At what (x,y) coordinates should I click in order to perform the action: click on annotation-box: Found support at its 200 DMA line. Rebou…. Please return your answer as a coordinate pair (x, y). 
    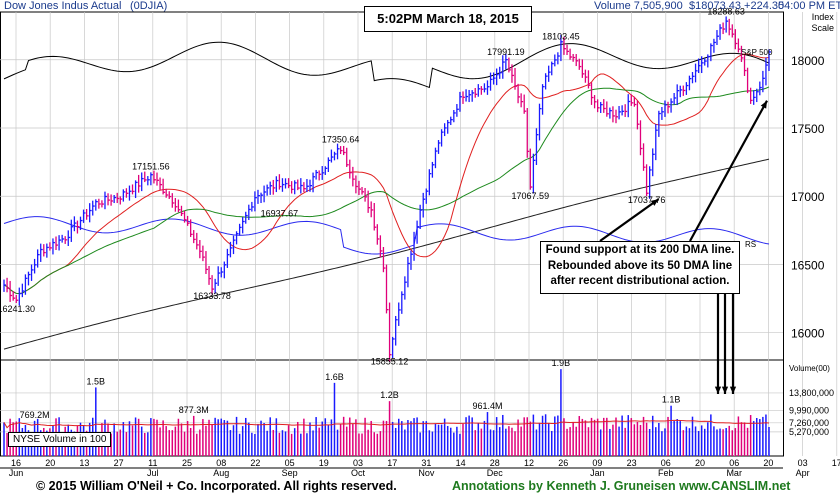
    Looking at the image, I should click on (640, 267).